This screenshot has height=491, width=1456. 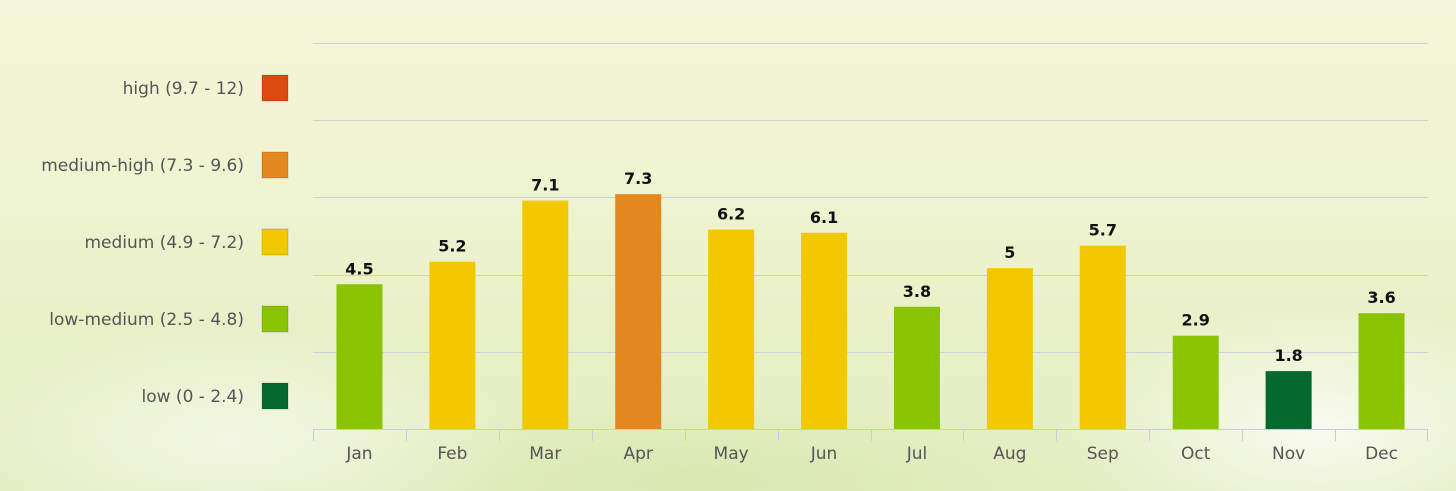 What do you see at coordinates (359, 268) in the screenshot?
I see `value-label-jan: 4.5` at bounding box center [359, 268].